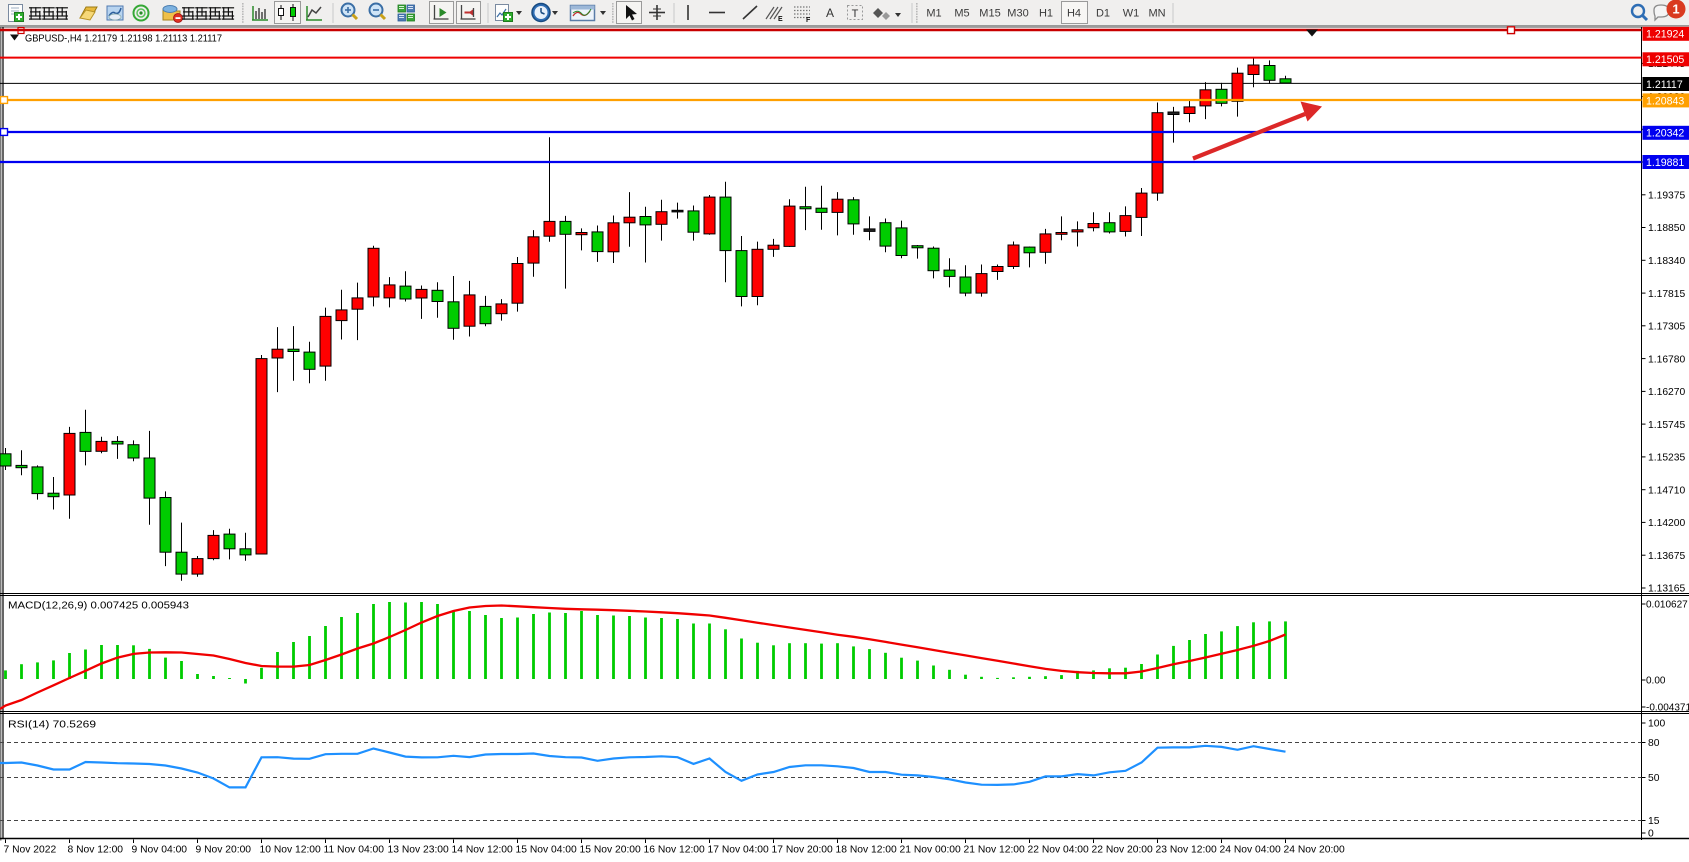 The height and width of the screenshot is (862, 1689). I want to click on svg-text: A, so click(830, 13).